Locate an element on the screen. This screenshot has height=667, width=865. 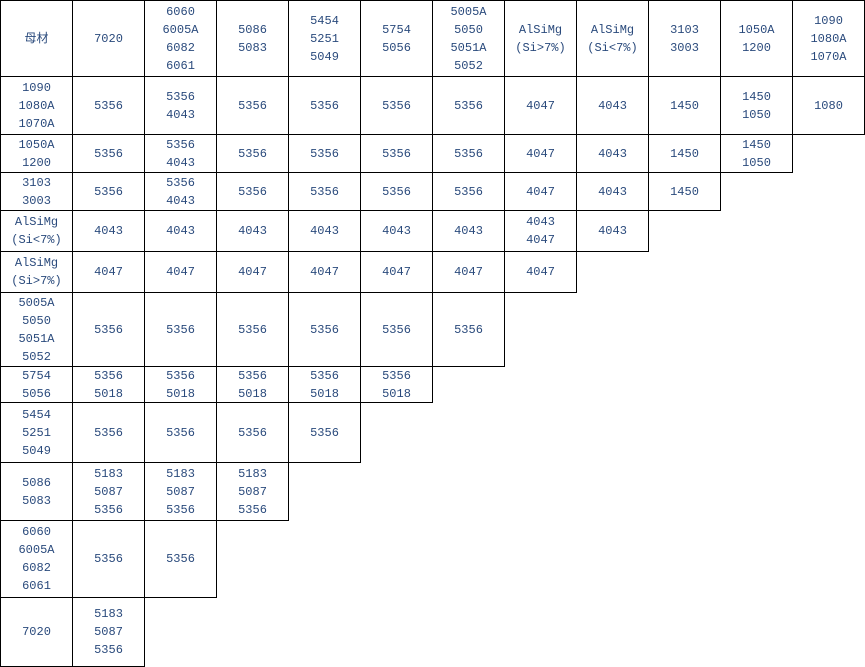
row-label-cell: 1090 1080A 1070A is located at coordinates (36, 105).